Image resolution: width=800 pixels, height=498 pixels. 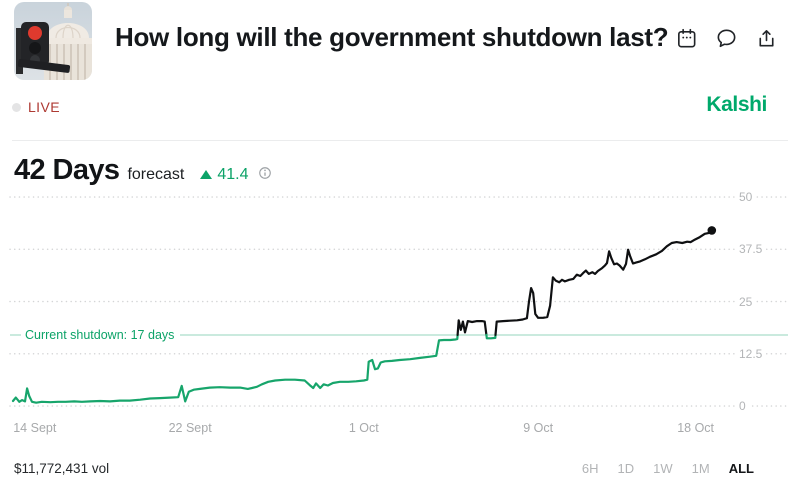 I want to click on range-6h: 6H, so click(x=590, y=468).